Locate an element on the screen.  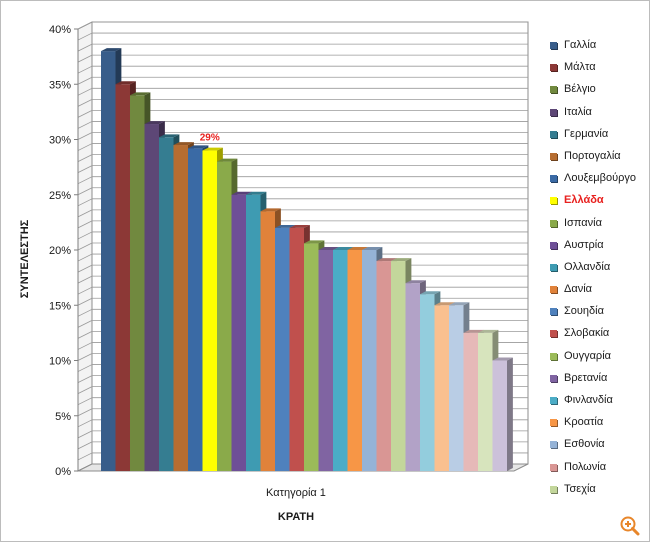
bar-side is located at coordinates (510, 414).